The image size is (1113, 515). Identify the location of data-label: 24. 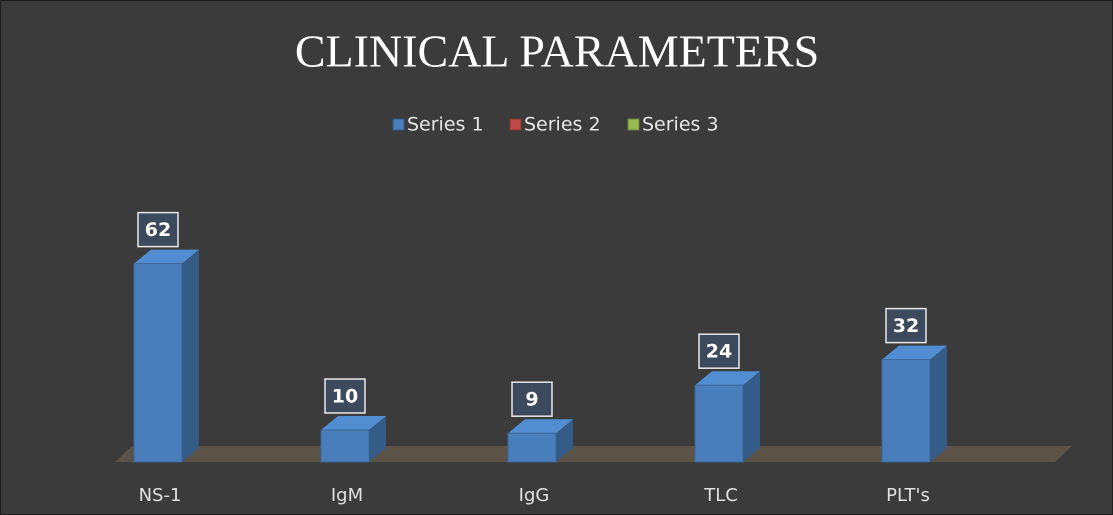
(719, 352).